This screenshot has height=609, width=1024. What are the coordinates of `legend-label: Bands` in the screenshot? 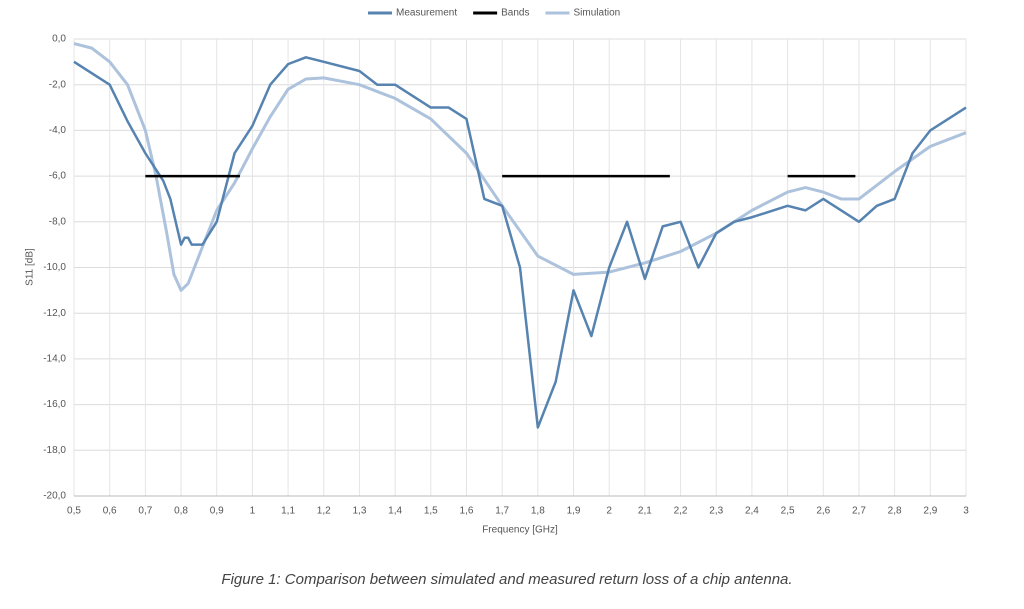 It's located at (515, 13).